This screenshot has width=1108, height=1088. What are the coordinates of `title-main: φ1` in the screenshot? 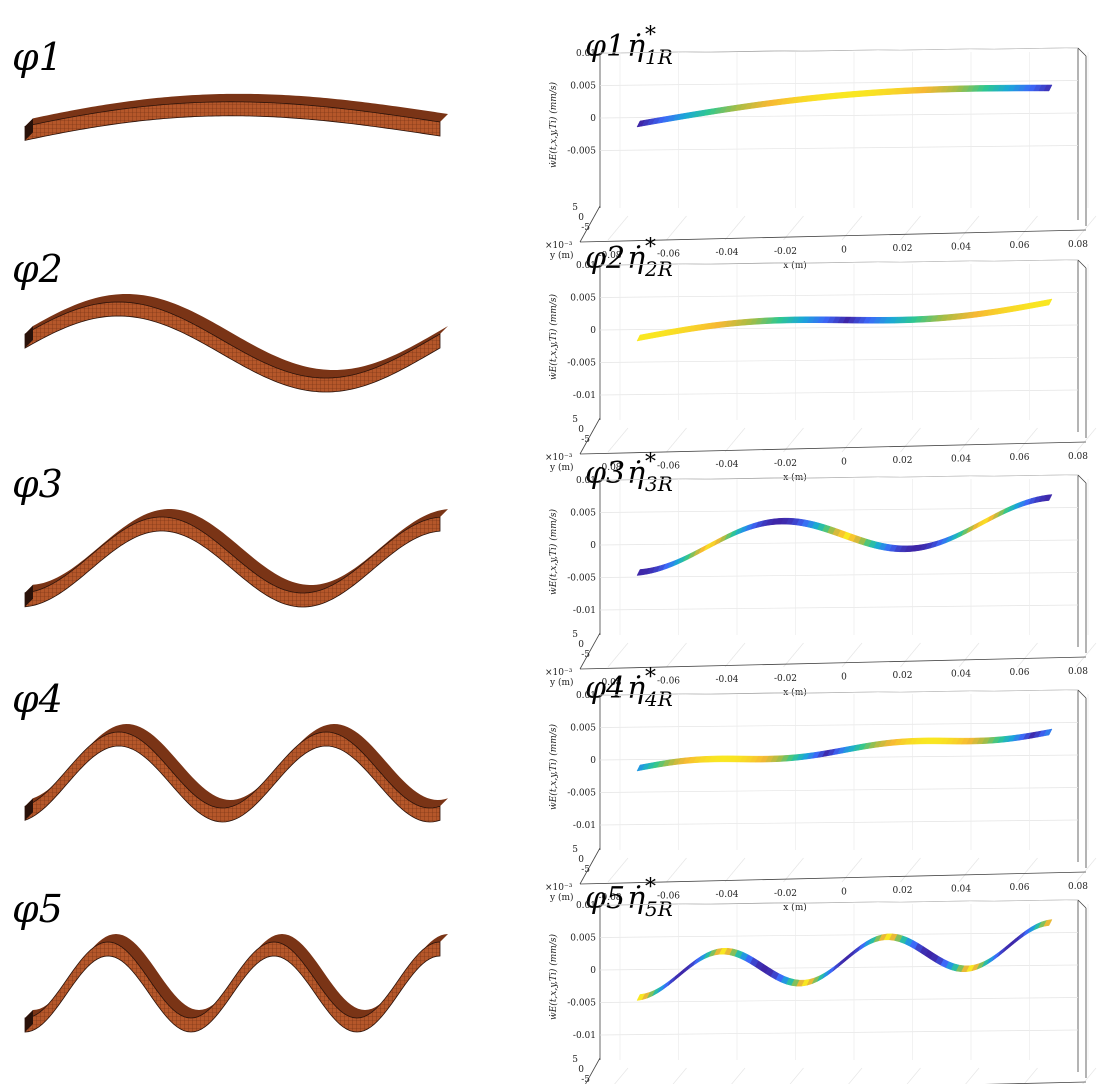 It's located at (605, 46).